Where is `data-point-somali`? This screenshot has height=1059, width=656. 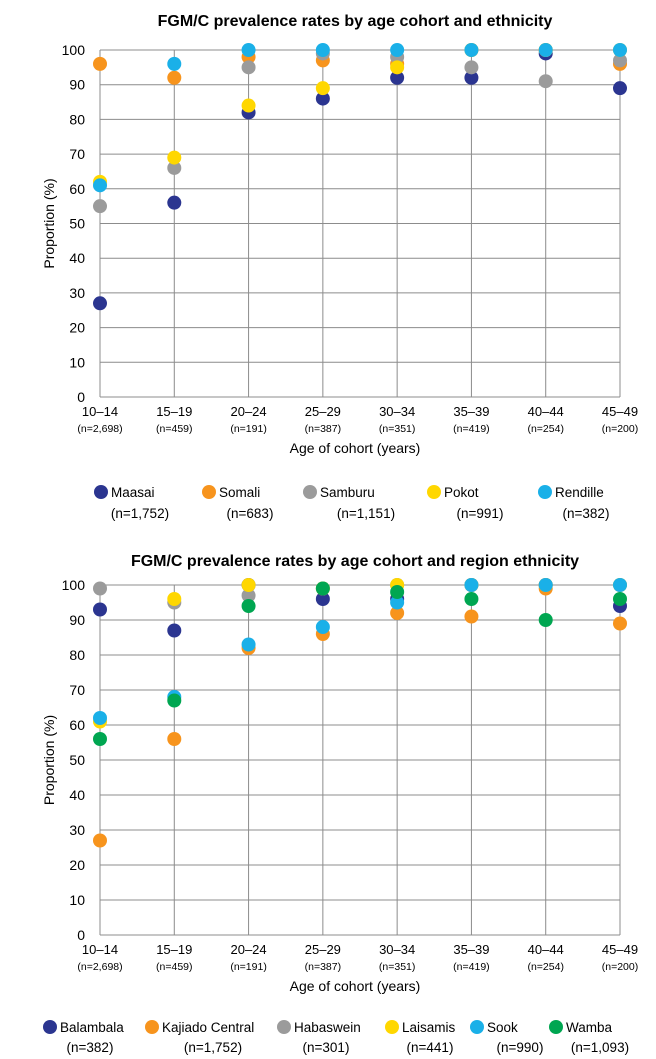 data-point-somali is located at coordinates (174, 77).